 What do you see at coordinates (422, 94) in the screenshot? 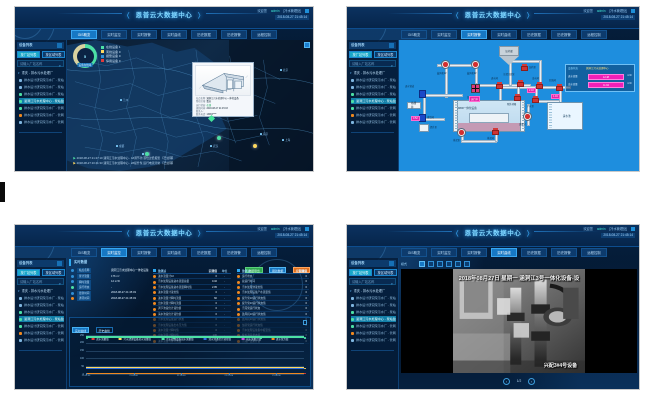
I see `inlet-pipe-valve` at bounding box center [422, 94].